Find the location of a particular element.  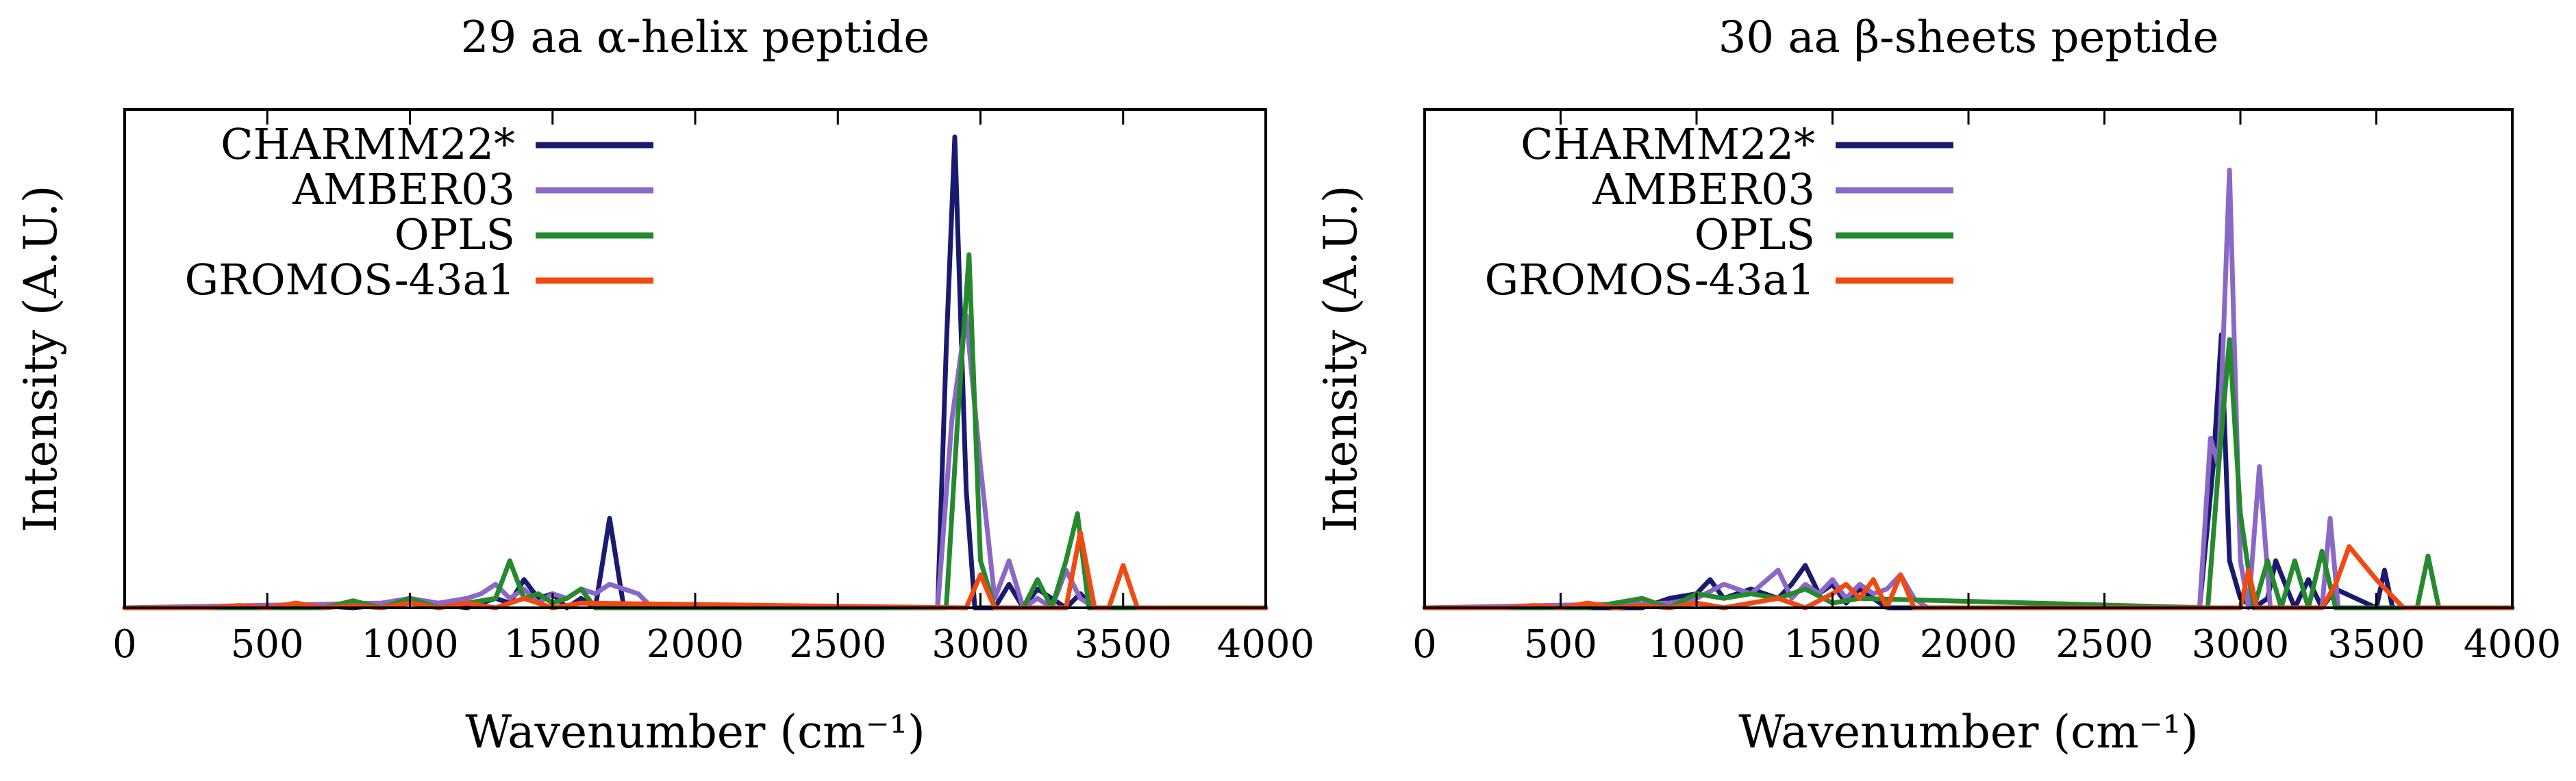

chart-title: 30 aa β-sheets peptide is located at coordinates (1968, 37).